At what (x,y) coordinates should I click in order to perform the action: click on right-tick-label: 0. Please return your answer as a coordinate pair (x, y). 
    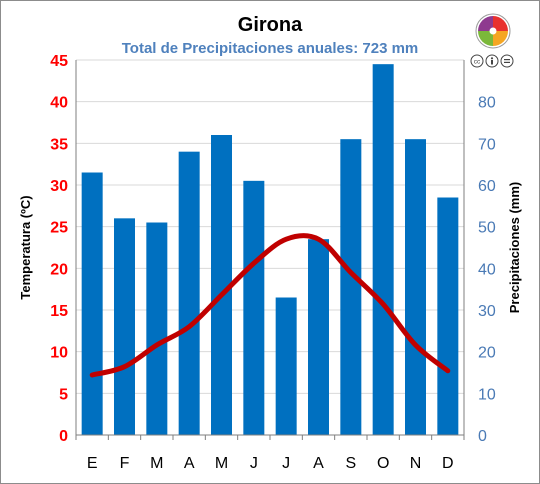
    Looking at the image, I should click on (482, 436).